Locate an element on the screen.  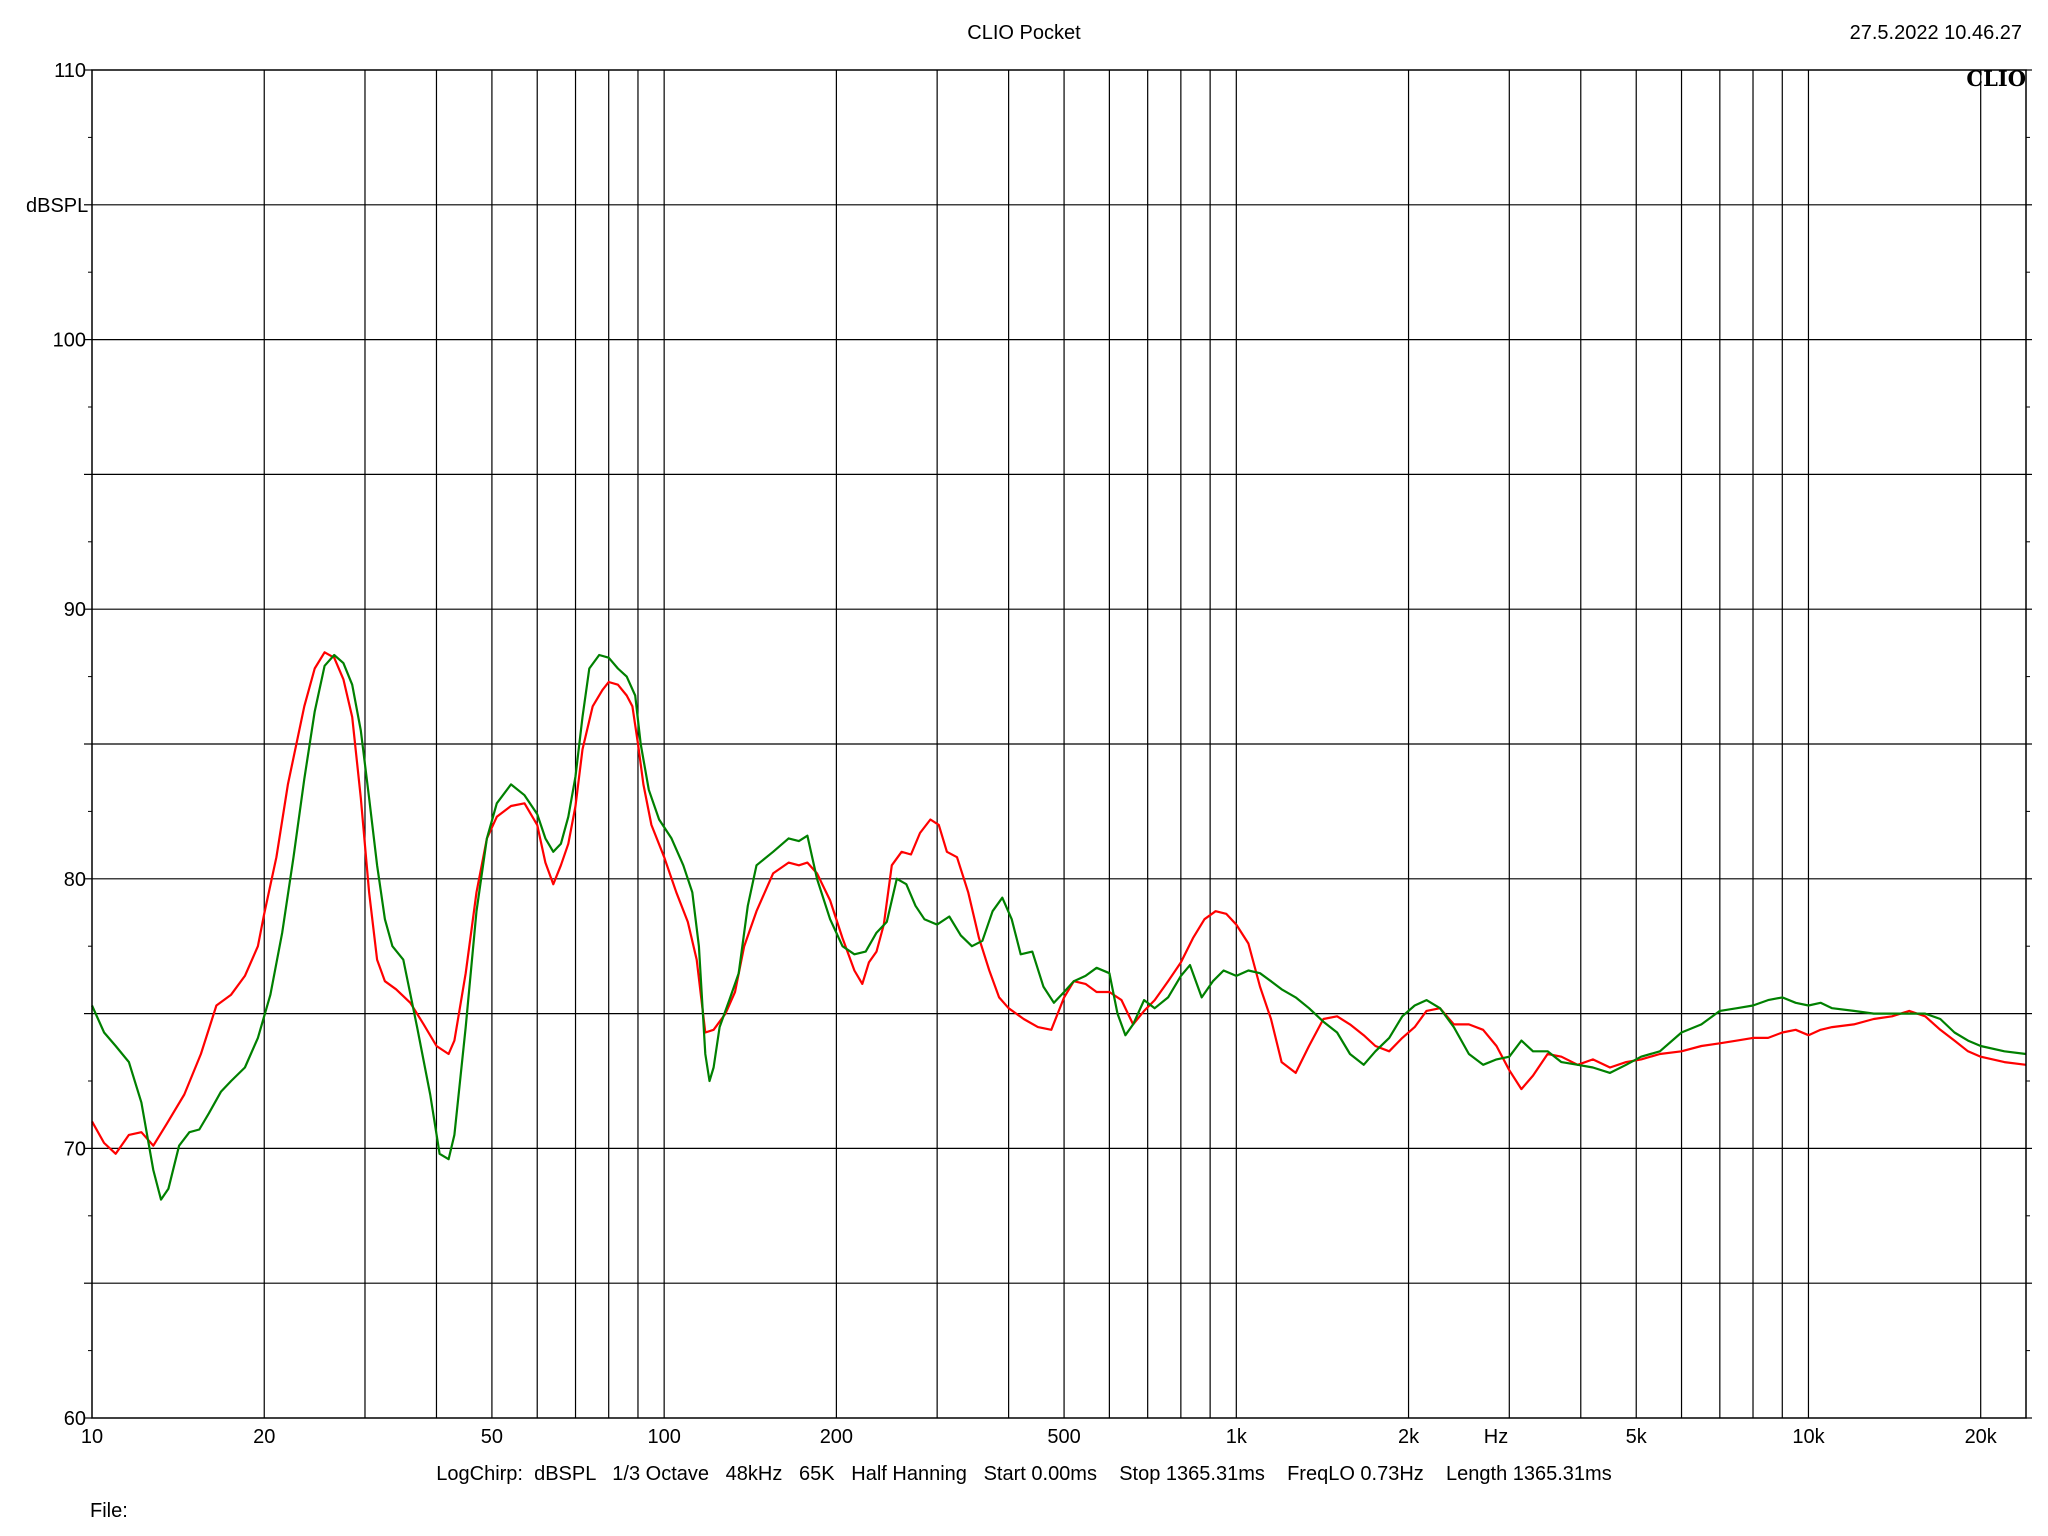
y-tick-label: 90 is located at coordinates (75, 610).